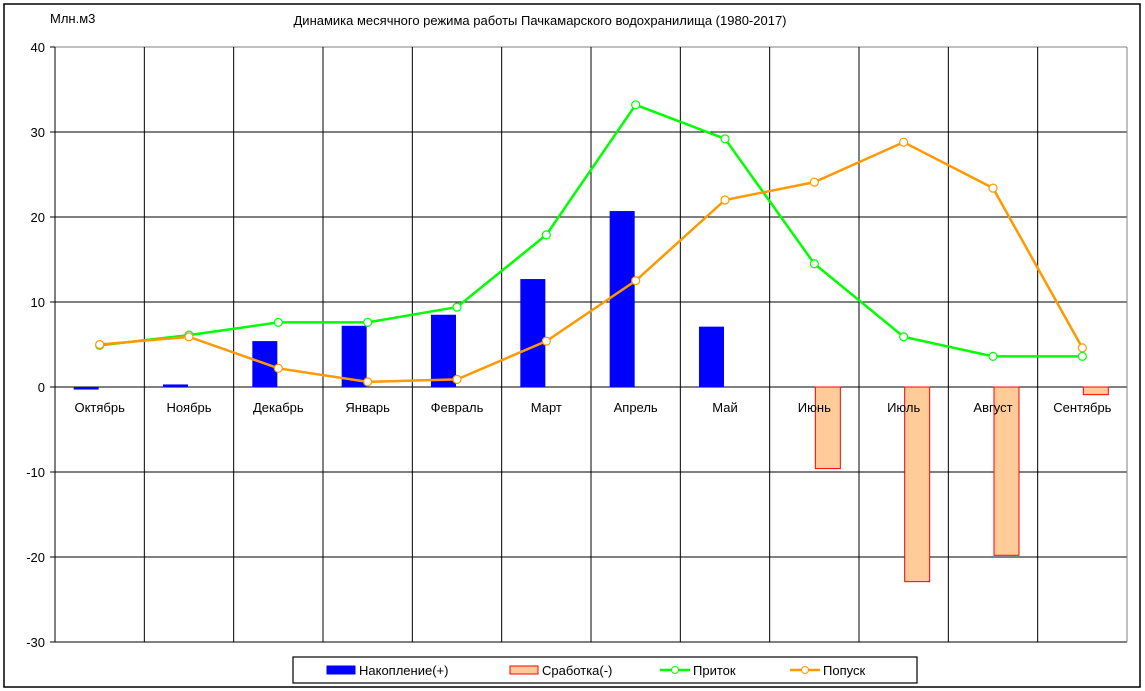  Describe the element at coordinates (38, 132) in the screenshot. I see `y-tick-label: 30` at that location.